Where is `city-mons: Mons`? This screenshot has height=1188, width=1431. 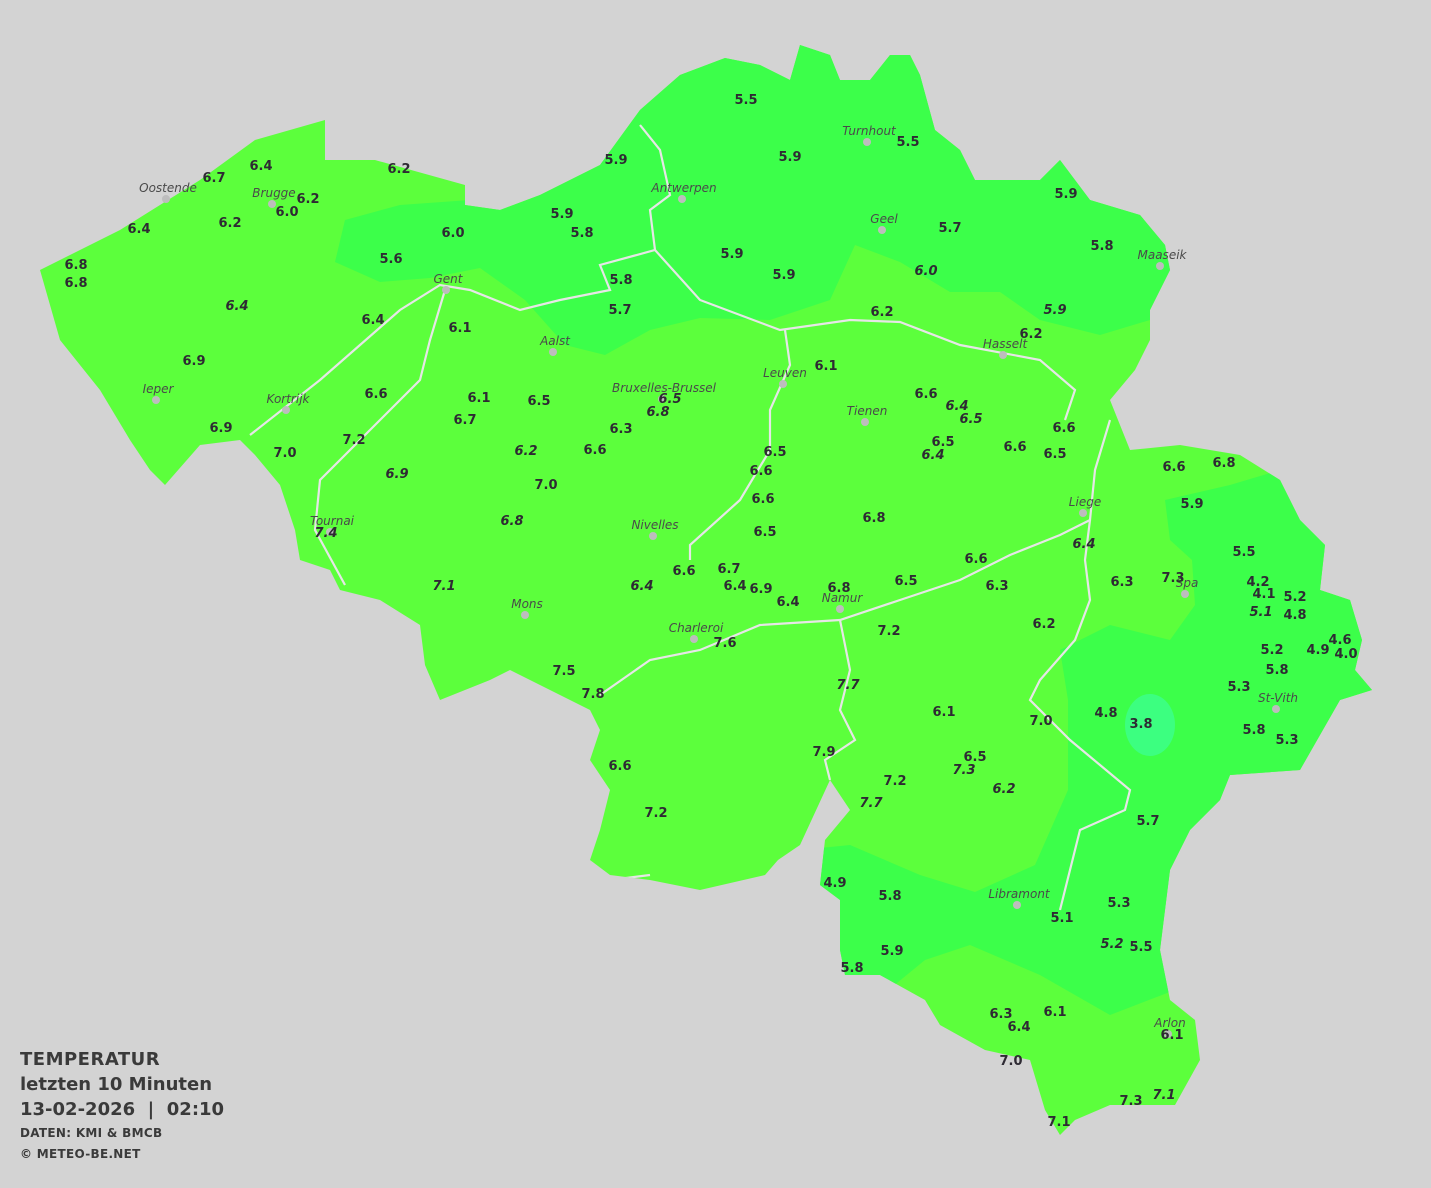
city-mons: Mons is located at coordinates (527, 608).